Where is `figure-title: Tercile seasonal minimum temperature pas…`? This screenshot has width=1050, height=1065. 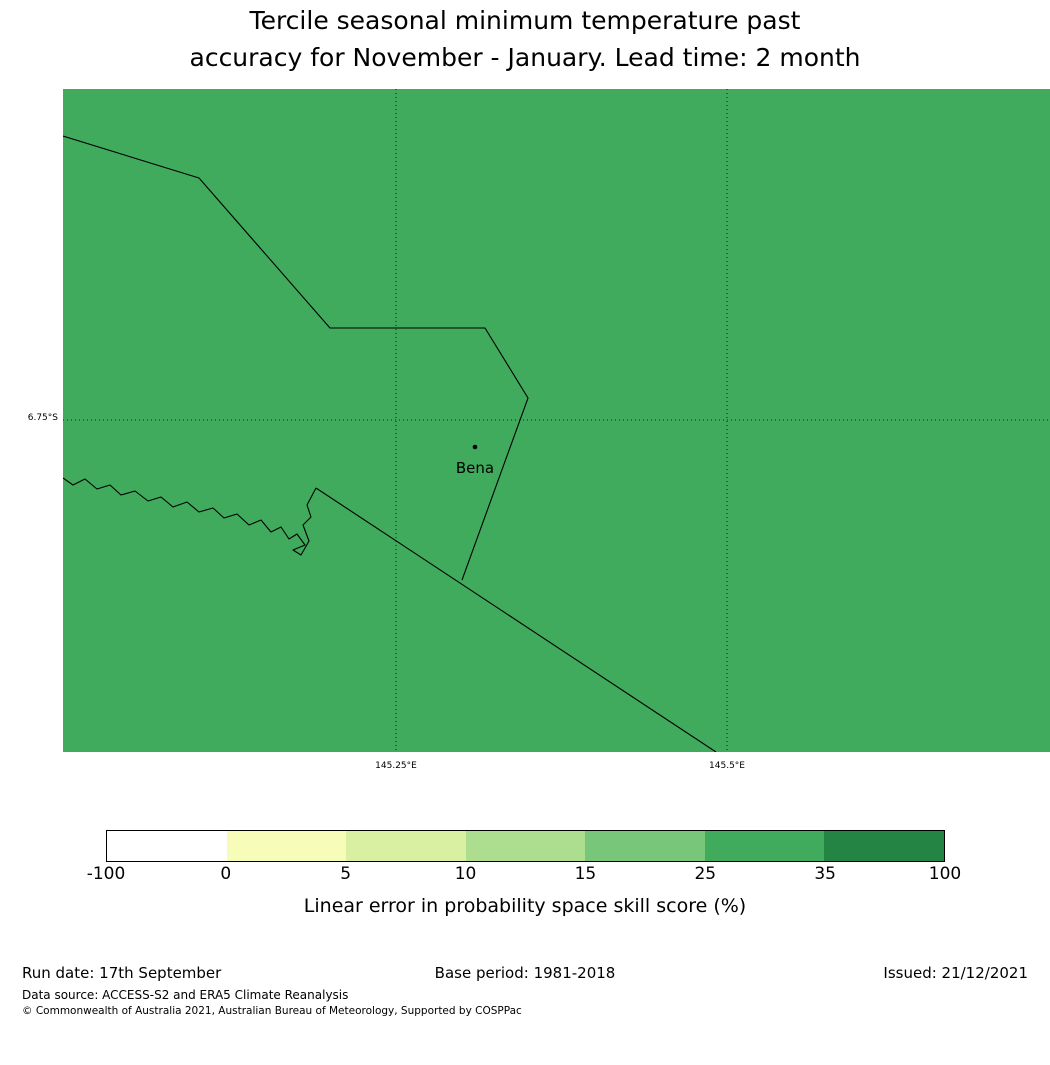
figure-title: Tercile seasonal minimum temperature pas… is located at coordinates (525, 39).